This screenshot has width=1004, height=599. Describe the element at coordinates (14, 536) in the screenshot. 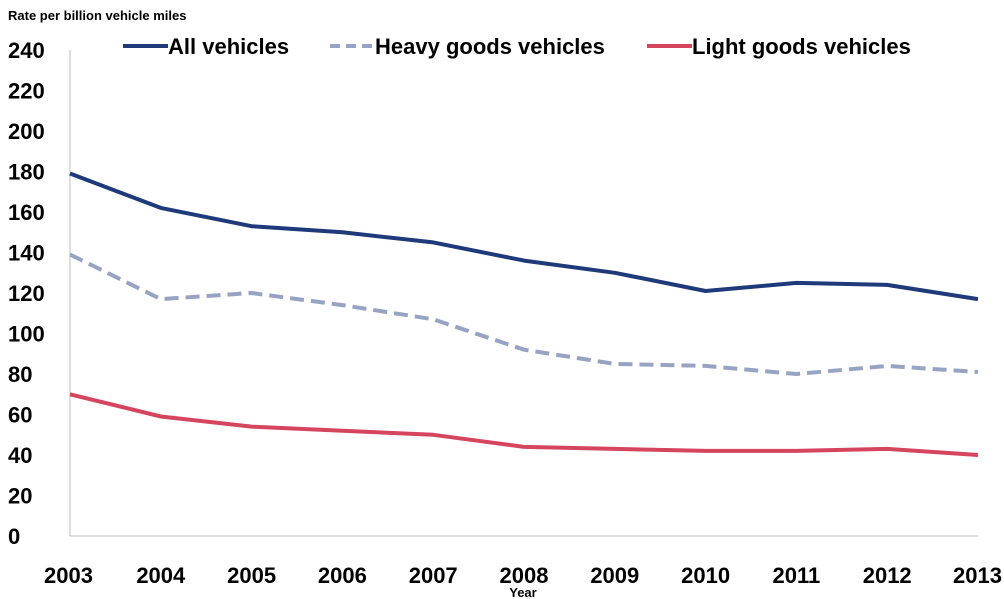

I see `y-tick-label: 0` at that location.